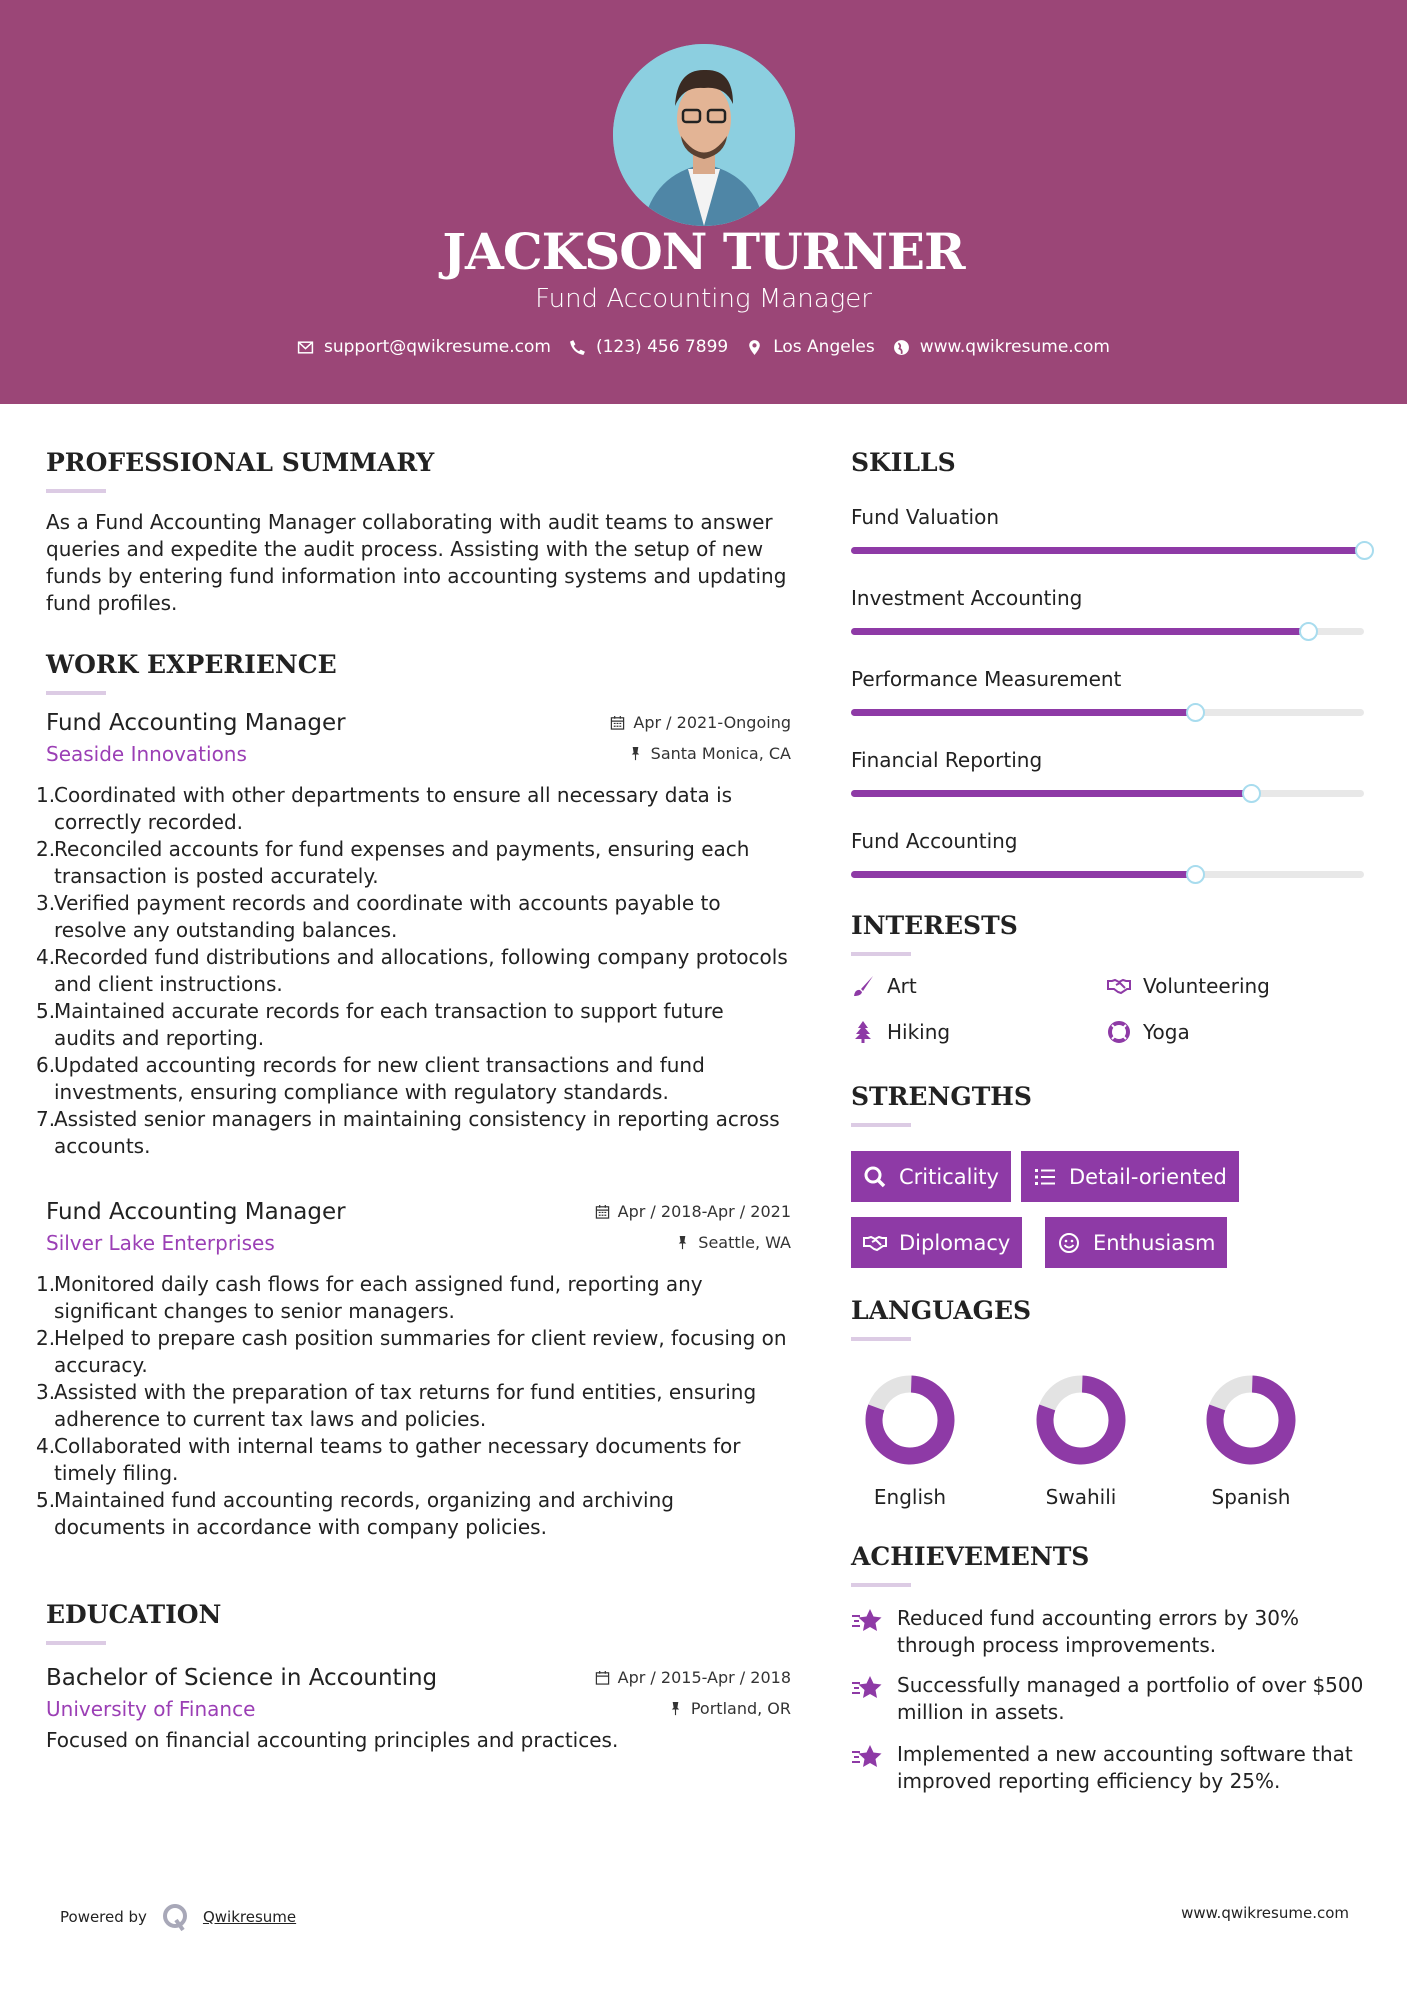 The width and height of the screenshot is (1407, 1990). I want to click on contact-location: Los Angeles, so click(810, 347).